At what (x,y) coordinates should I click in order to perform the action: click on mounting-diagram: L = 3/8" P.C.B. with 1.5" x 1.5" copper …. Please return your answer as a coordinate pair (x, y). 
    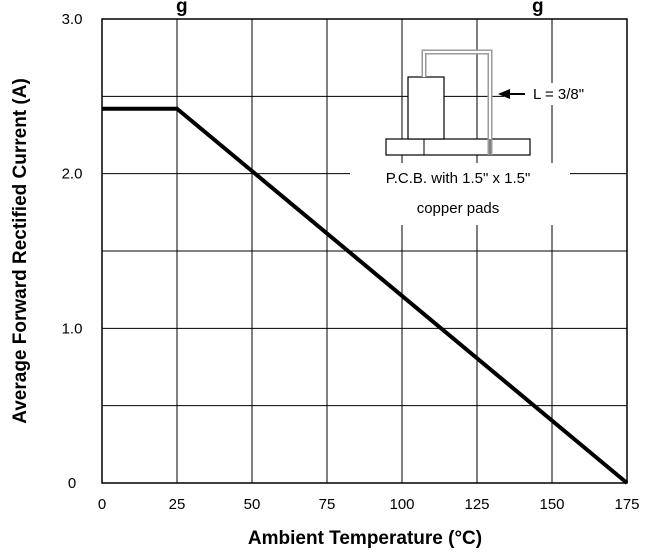
    Looking at the image, I should click on (495, 137).